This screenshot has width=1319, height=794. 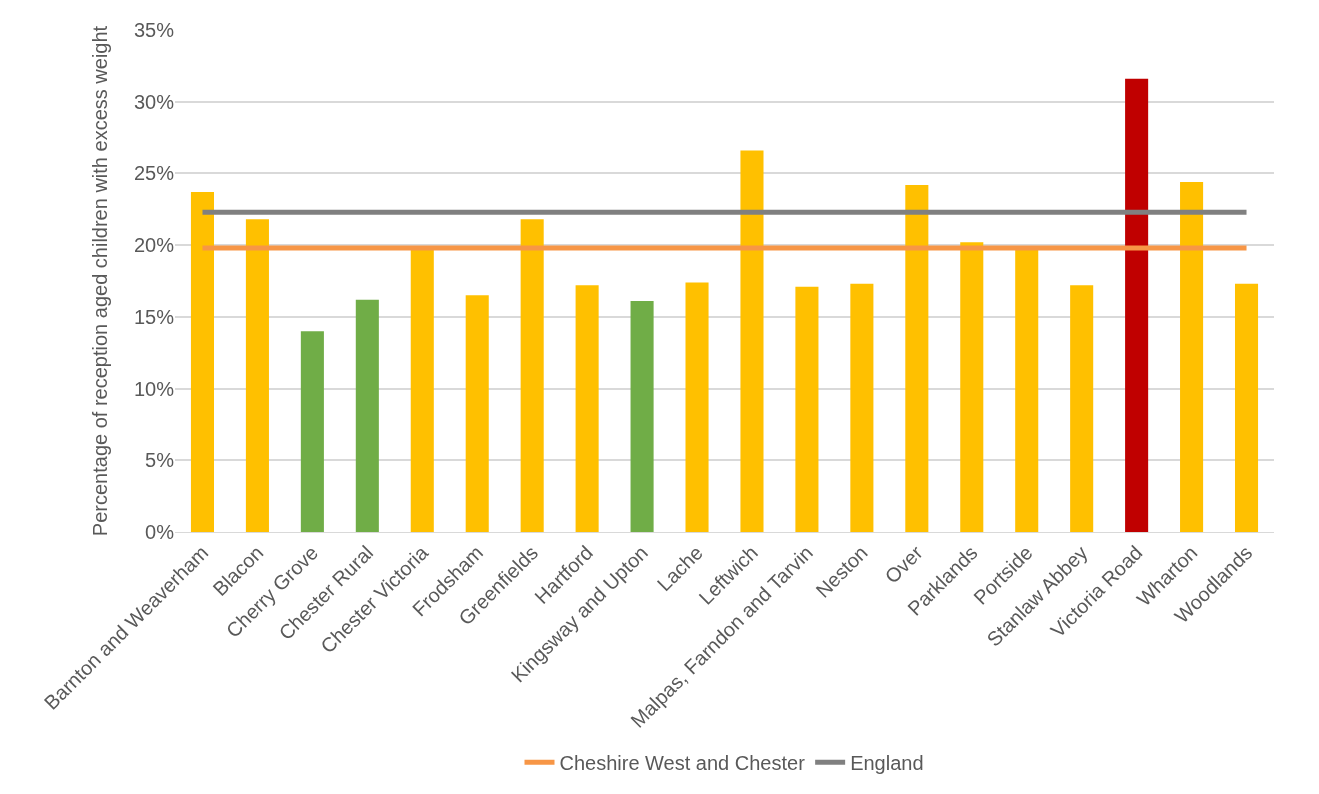 What do you see at coordinates (154, 245) in the screenshot?
I see `y-tick-label: 20%` at bounding box center [154, 245].